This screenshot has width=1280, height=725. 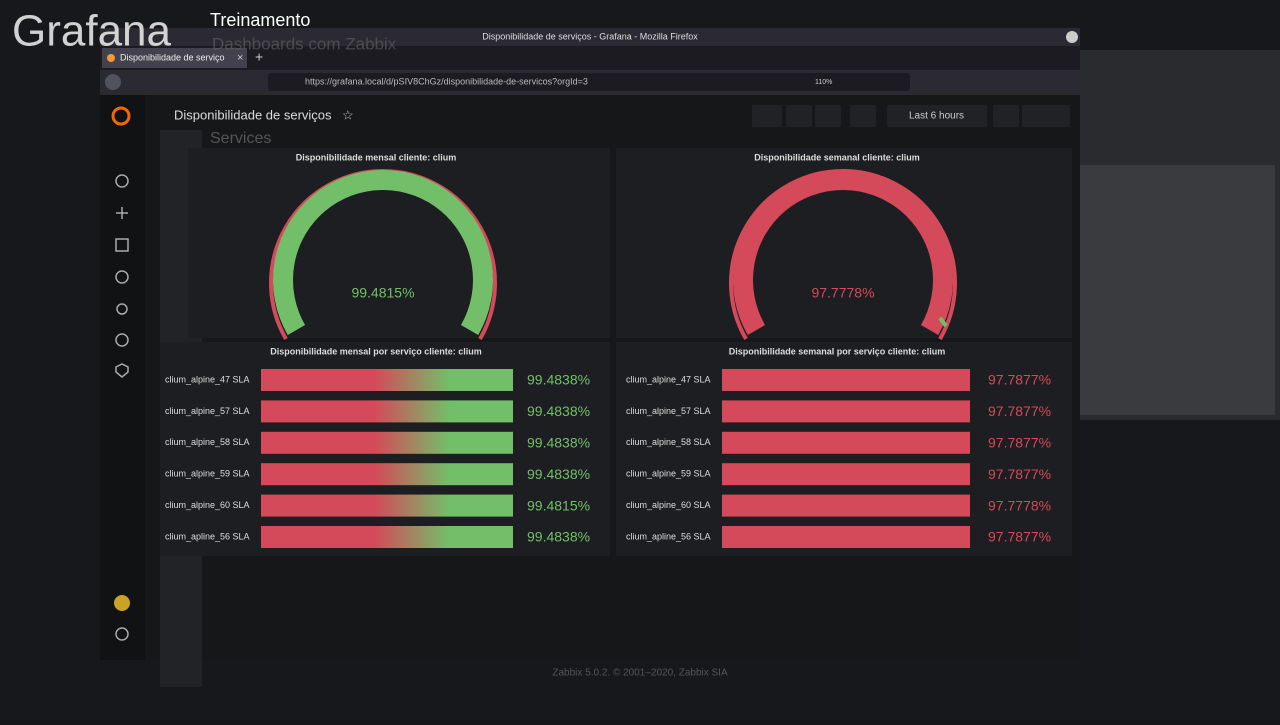 What do you see at coordinates (863, 116) in the screenshot?
I see `tv-mode` at bounding box center [863, 116].